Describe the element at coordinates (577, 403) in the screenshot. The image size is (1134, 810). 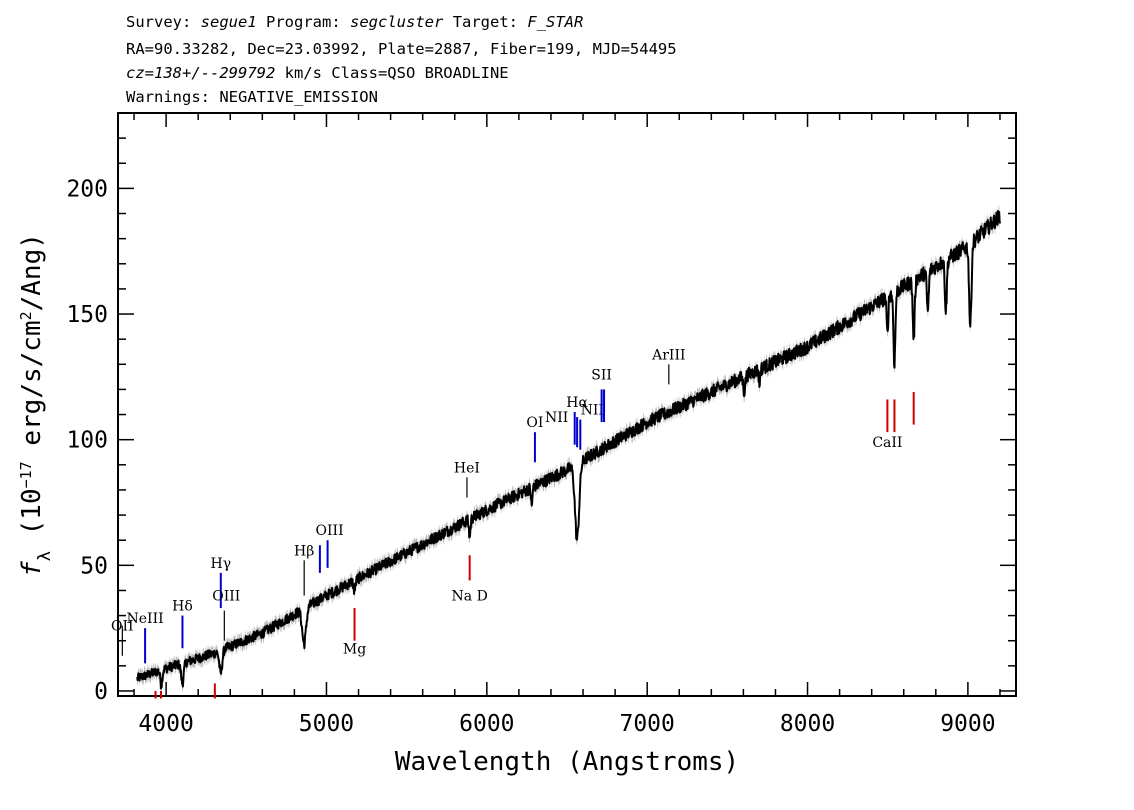
I see `line-marker-label: Hα` at that location.